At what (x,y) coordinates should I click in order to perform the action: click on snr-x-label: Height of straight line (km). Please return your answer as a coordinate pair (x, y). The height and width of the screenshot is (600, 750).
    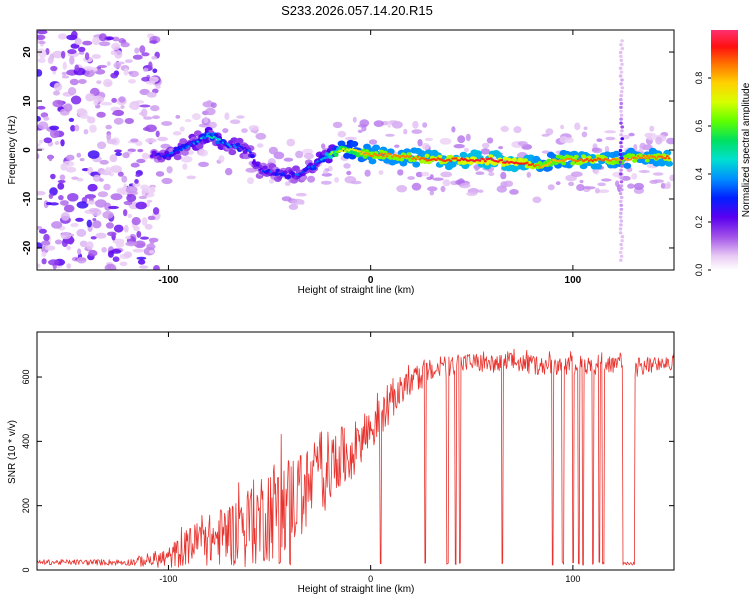
    Looking at the image, I should click on (356, 589).